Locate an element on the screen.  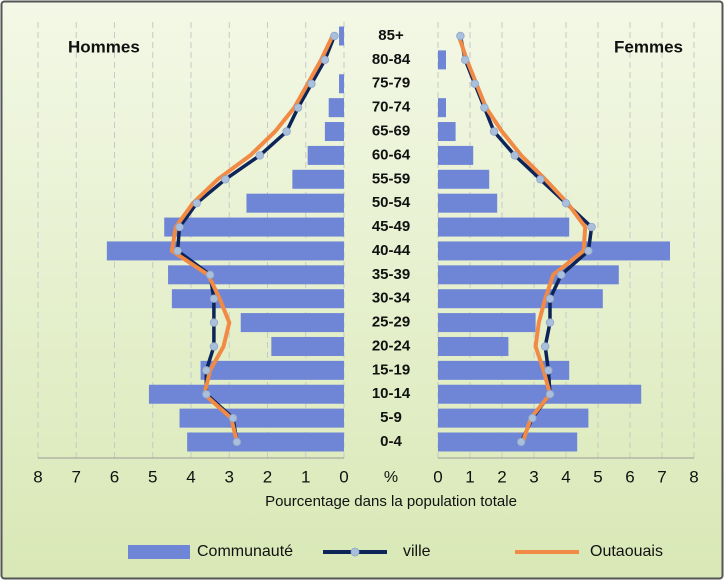
category-label: 0-4 is located at coordinates (391, 441).